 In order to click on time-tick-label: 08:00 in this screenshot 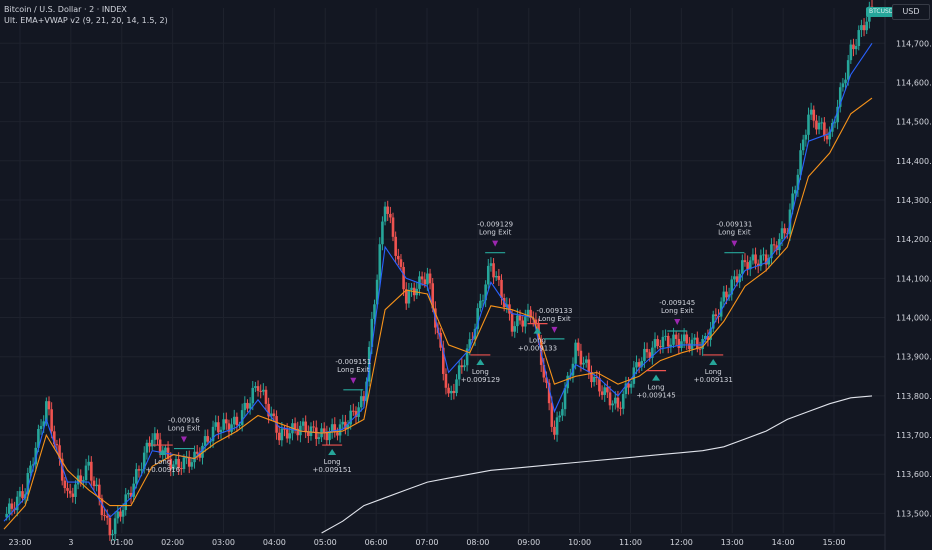, I will do `click(477, 542)`.